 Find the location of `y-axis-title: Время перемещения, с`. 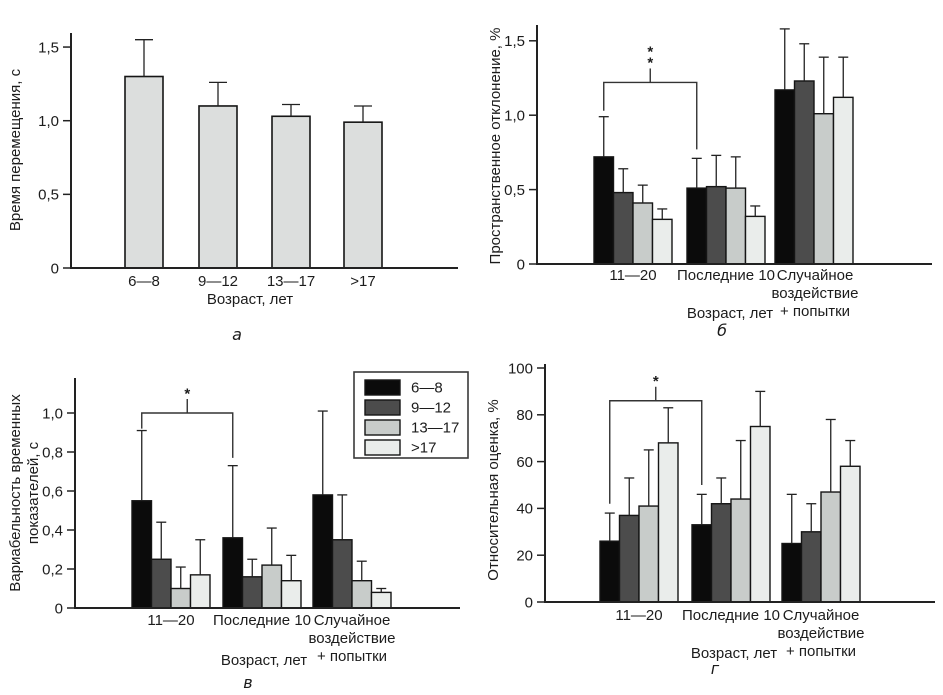

y-axis-title: Время перемещения, с is located at coordinates (15, 149).